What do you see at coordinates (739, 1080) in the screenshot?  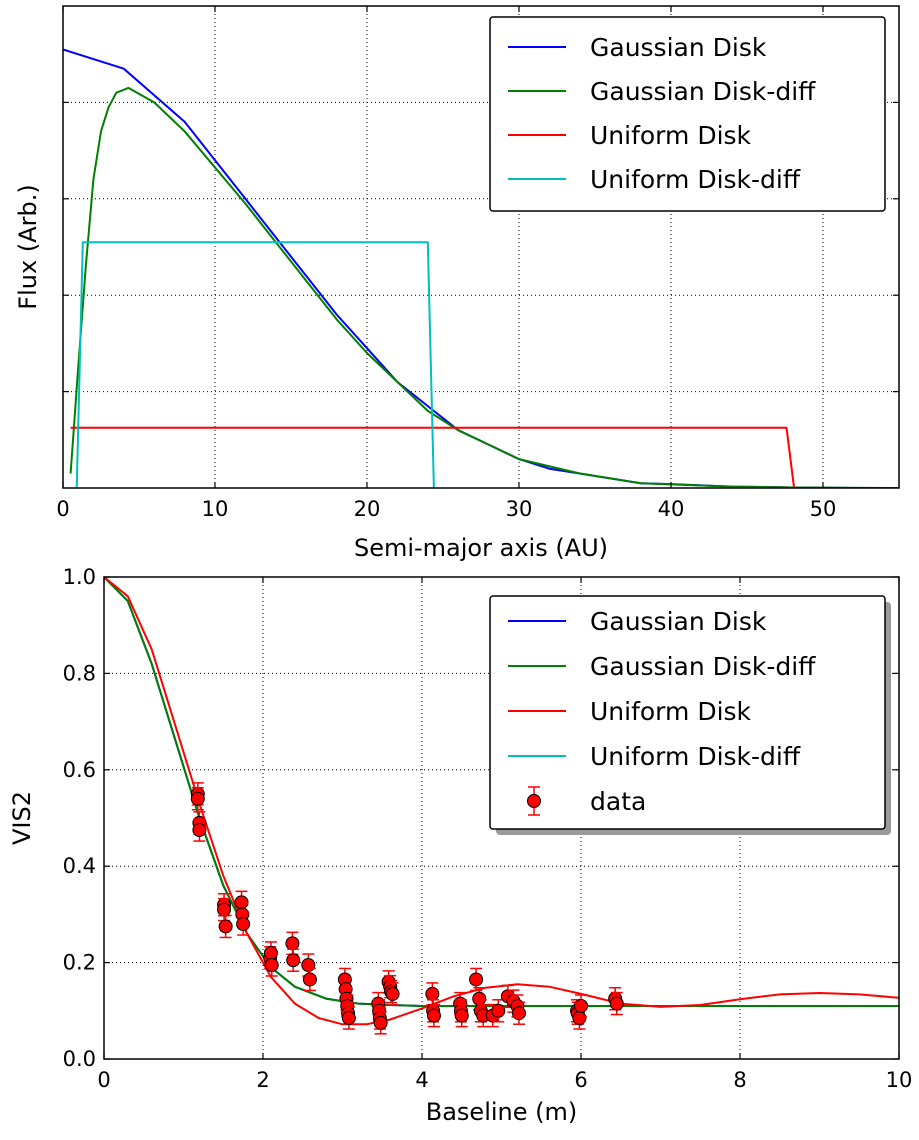 I see `x-tick-label: 8` at bounding box center [739, 1080].